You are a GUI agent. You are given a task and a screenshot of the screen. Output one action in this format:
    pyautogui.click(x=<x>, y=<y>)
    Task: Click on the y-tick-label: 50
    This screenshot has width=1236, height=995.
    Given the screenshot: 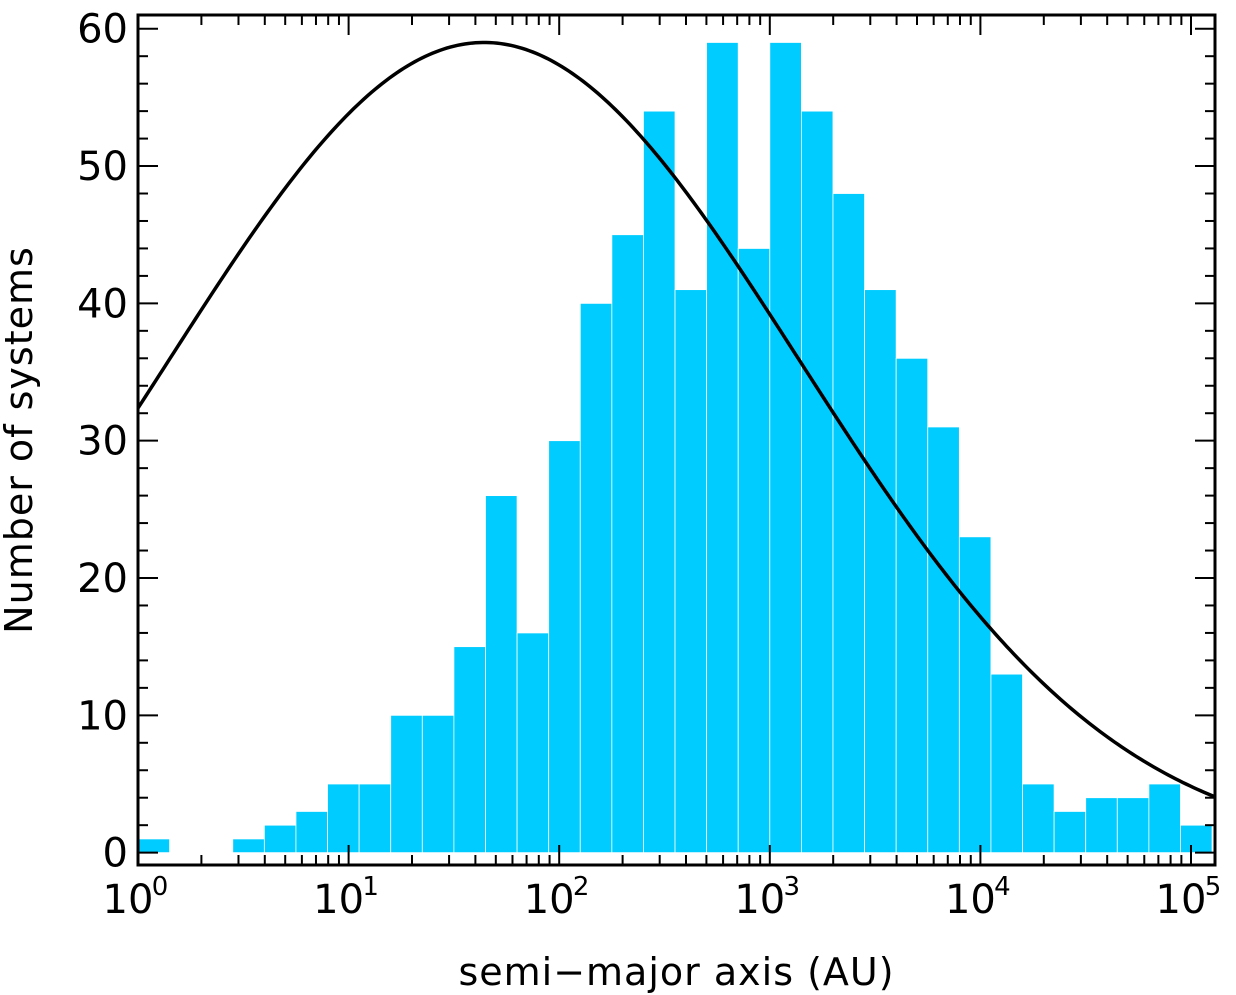 What is the action you would take?
    pyautogui.click(x=102, y=167)
    